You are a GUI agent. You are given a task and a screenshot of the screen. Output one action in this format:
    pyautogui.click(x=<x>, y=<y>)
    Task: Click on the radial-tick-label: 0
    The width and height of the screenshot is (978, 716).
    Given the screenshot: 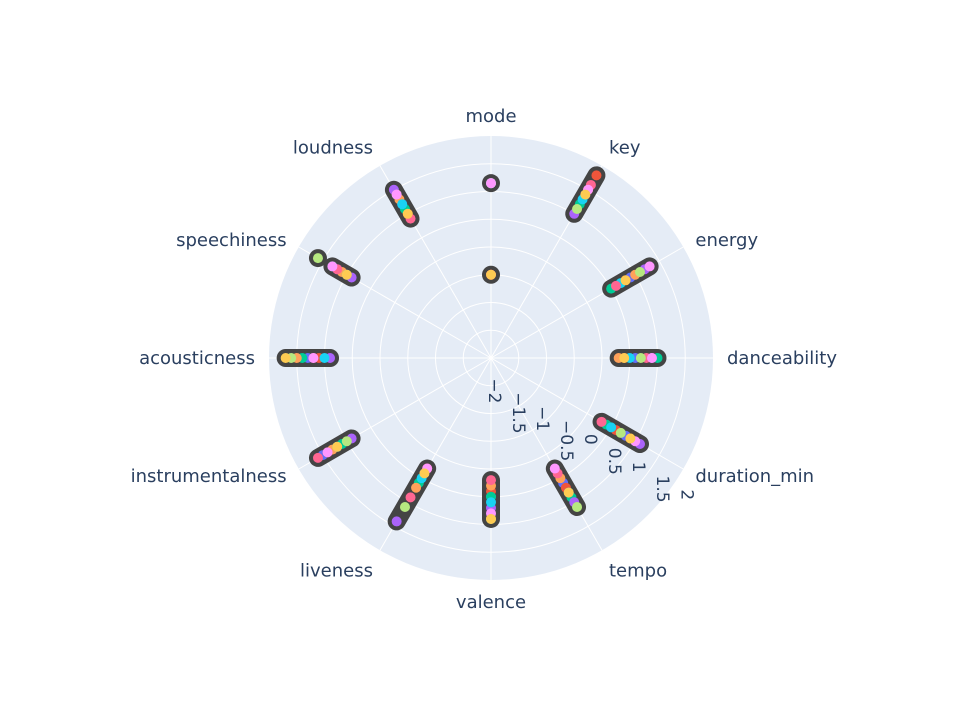 What is the action you would take?
    pyautogui.click(x=590, y=439)
    